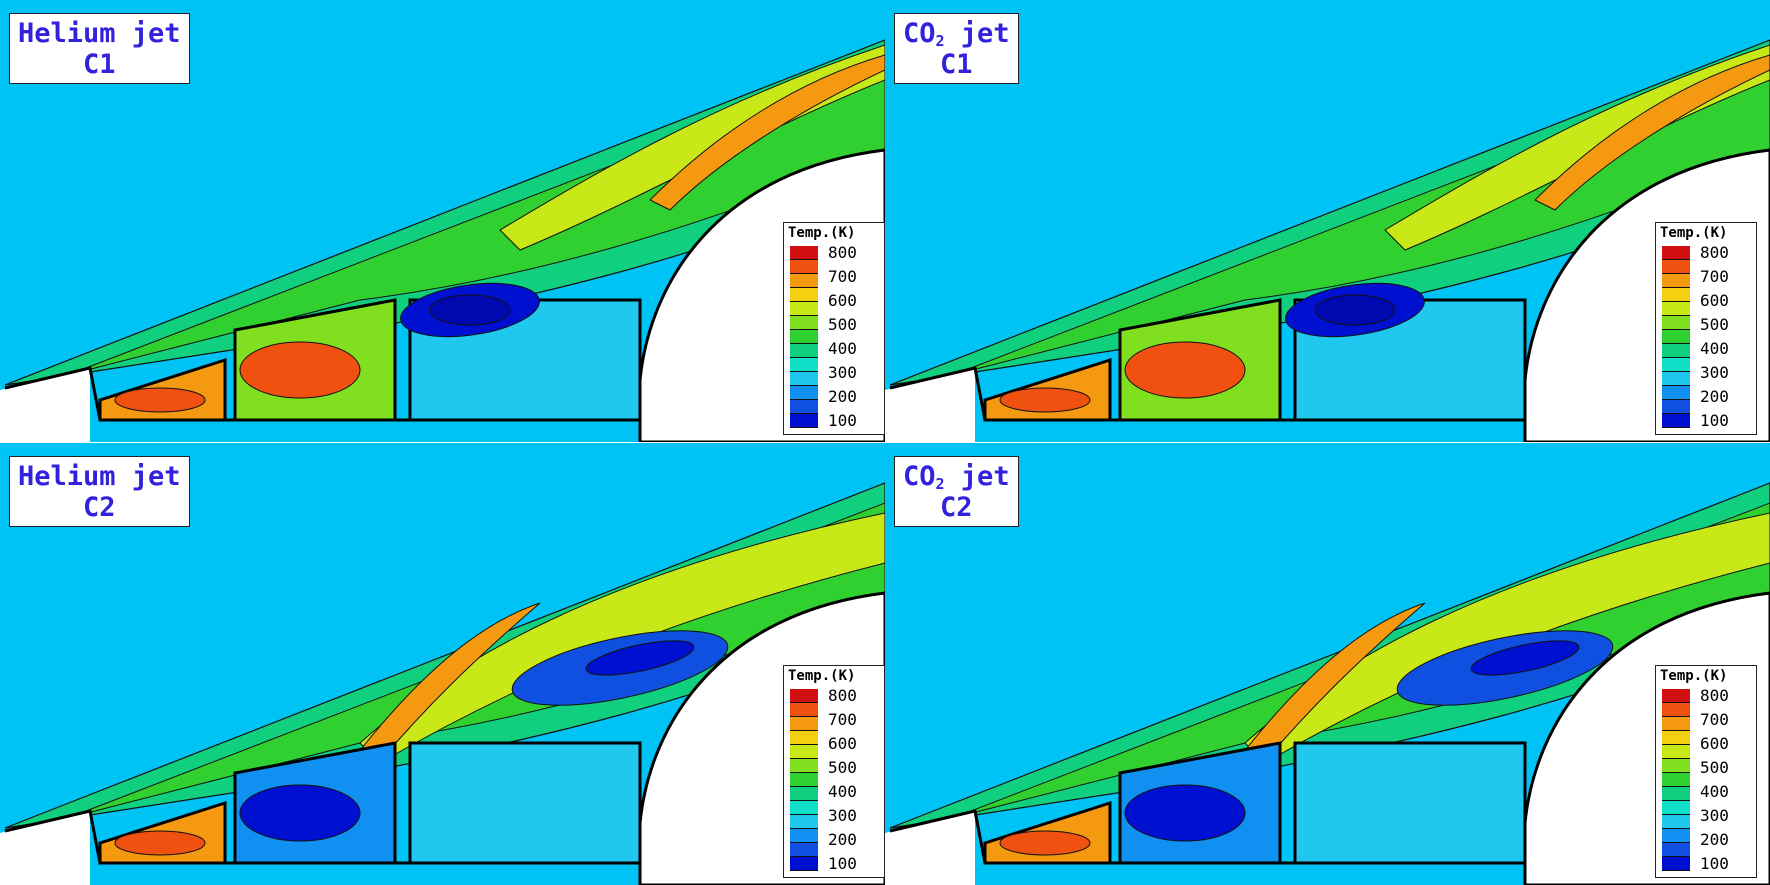  I want to click on panel-title: Helium jet C2, so click(99, 491).